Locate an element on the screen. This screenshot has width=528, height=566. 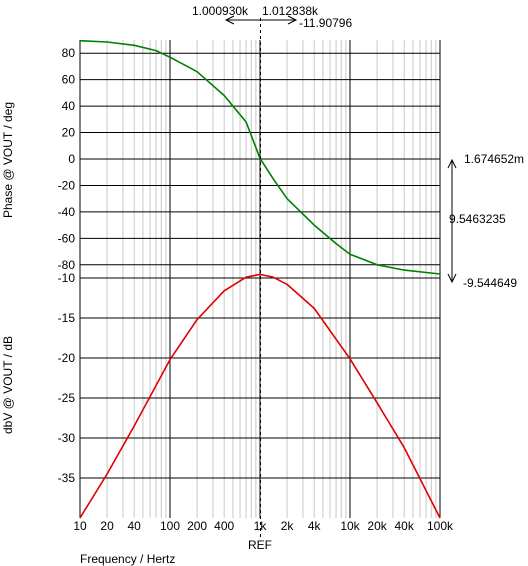
phase-y-tick-label: -80 is located at coordinates (67, 265).